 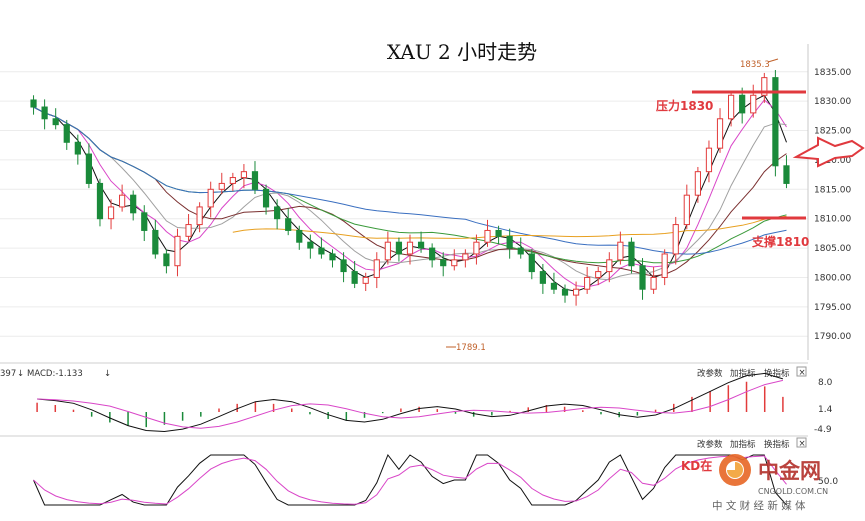 What do you see at coordinates (832, 278) in the screenshot?
I see `y-tick-label: 1800.00` at bounding box center [832, 278].